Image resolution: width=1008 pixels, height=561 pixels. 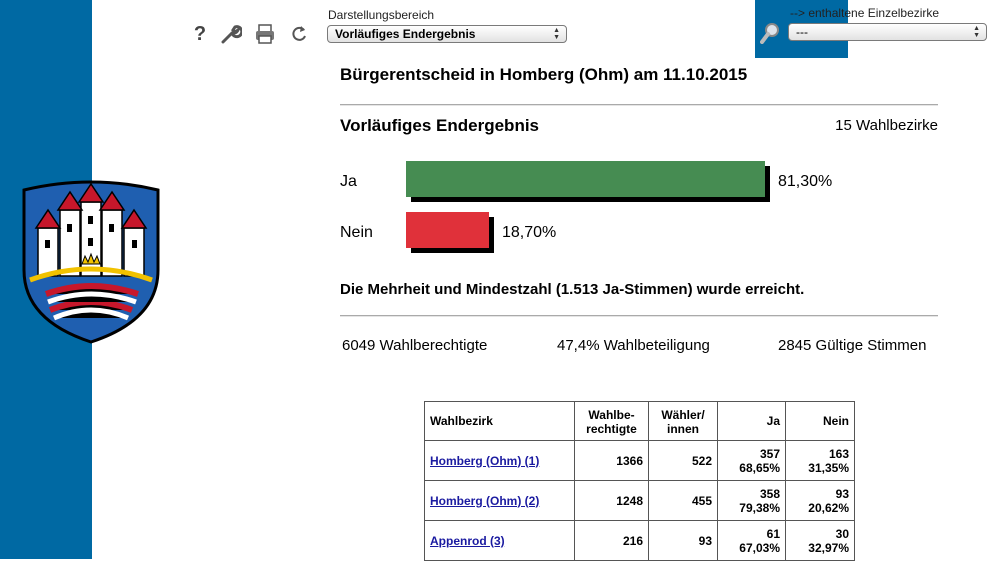 I want to click on district-cell: Homberg (Ohm) (2), so click(x=499, y=500).